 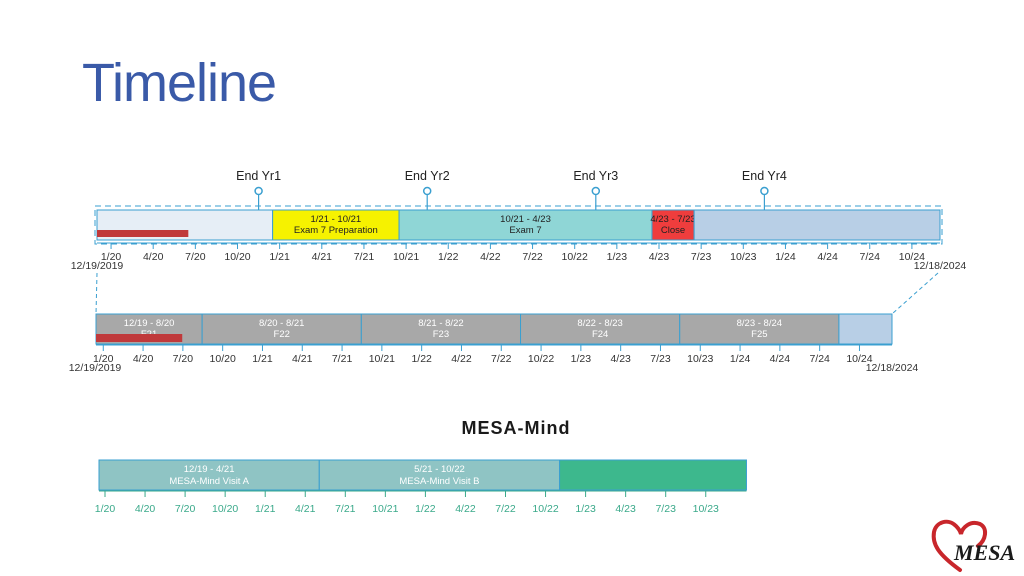 What do you see at coordinates (600, 334) in the screenshot?
I see `segment-label: F24` at bounding box center [600, 334].